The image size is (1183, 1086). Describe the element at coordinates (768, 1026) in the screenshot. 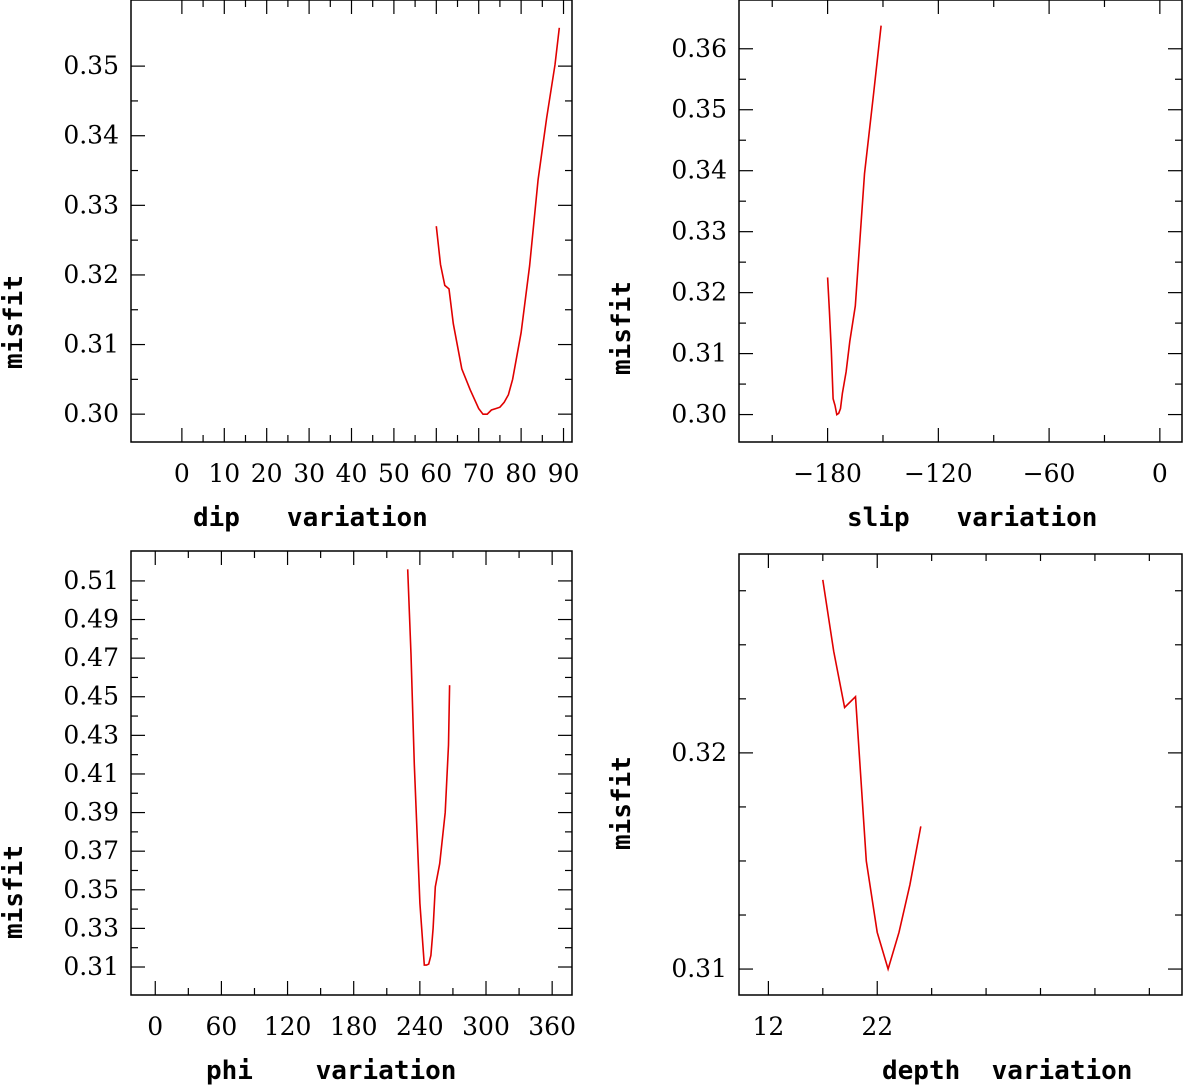

I see `x-tick-label: 12` at that location.